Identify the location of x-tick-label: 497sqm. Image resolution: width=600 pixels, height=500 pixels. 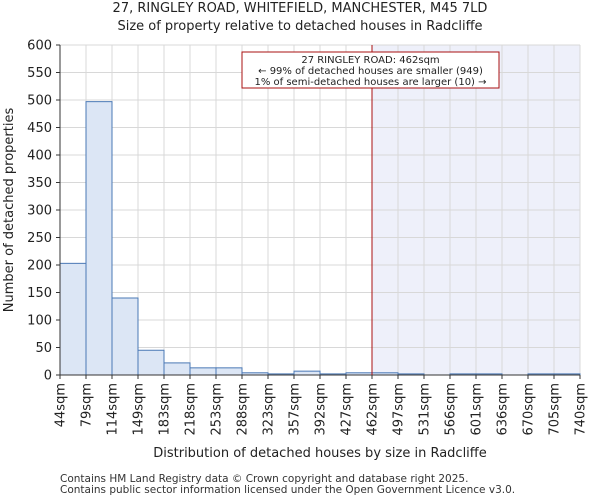
(399, 409).